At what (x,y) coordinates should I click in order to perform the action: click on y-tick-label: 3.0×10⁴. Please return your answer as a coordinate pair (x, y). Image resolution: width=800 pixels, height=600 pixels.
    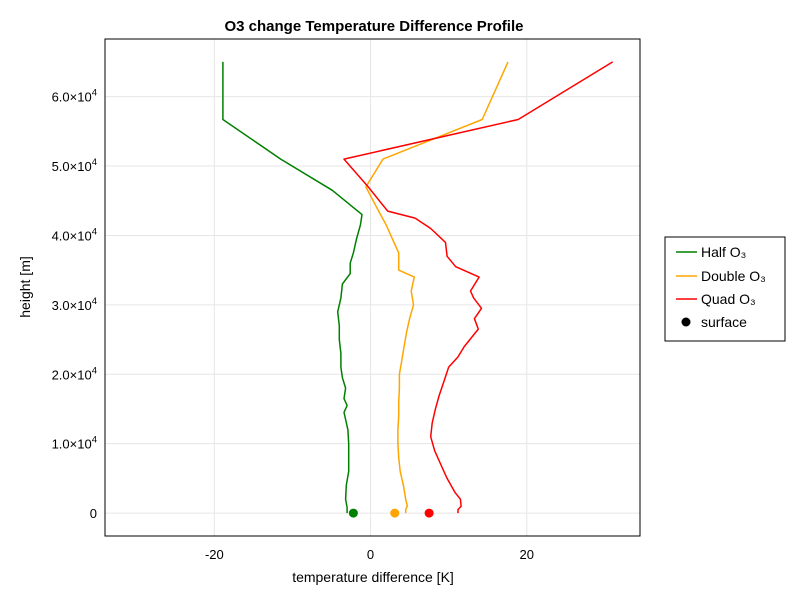
    Looking at the image, I should click on (74, 304).